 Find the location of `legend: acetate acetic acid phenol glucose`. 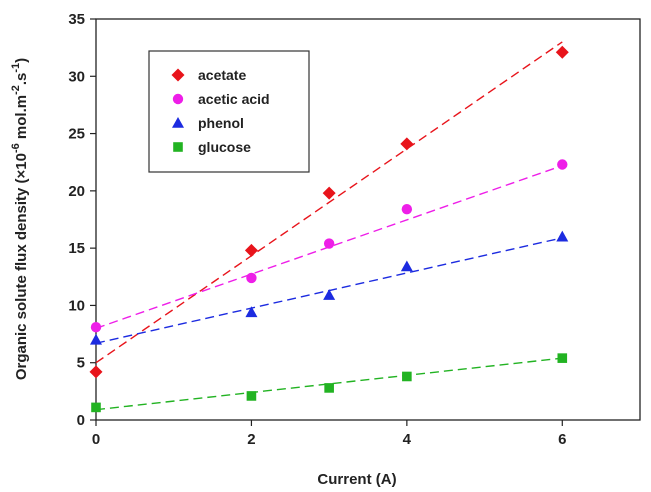

legend: acetate acetic acid phenol glucose is located at coordinates (229, 111).